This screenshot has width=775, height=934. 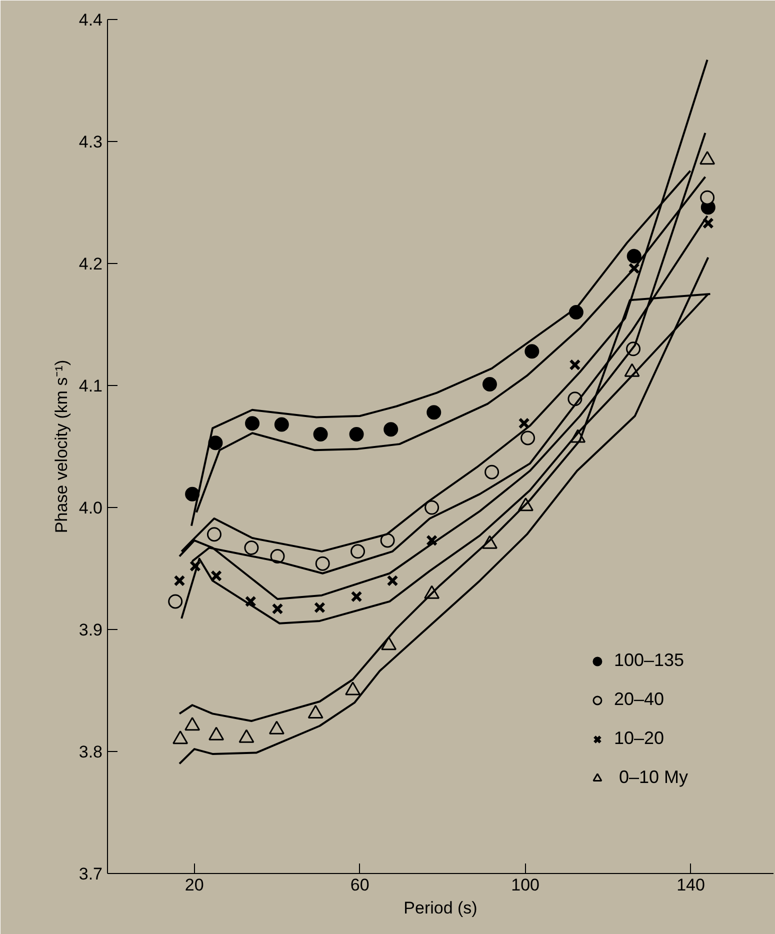 I want to click on legend-label: 10–20, so click(x=639, y=738).